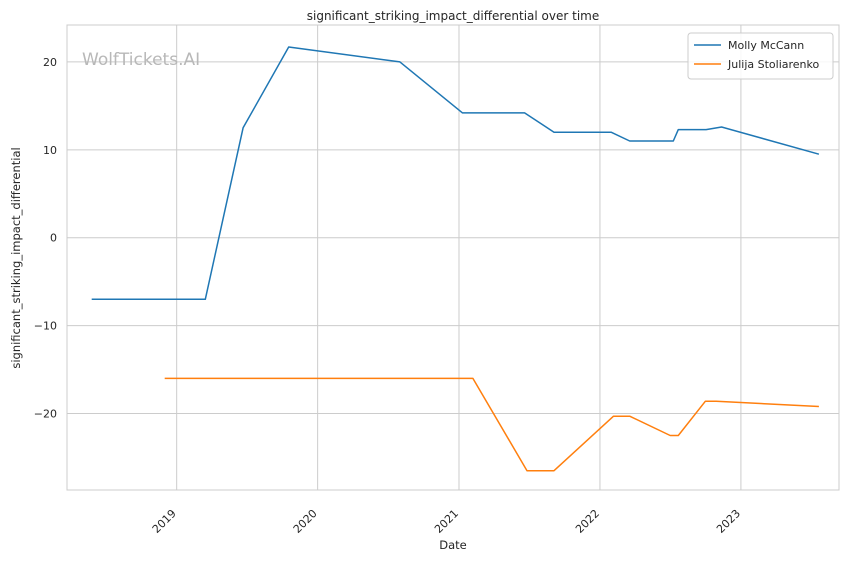 The image size is (850, 561). Describe the element at coordinates (45, 414) in the screenshot. I see `y-tick-label: −20` at that location.